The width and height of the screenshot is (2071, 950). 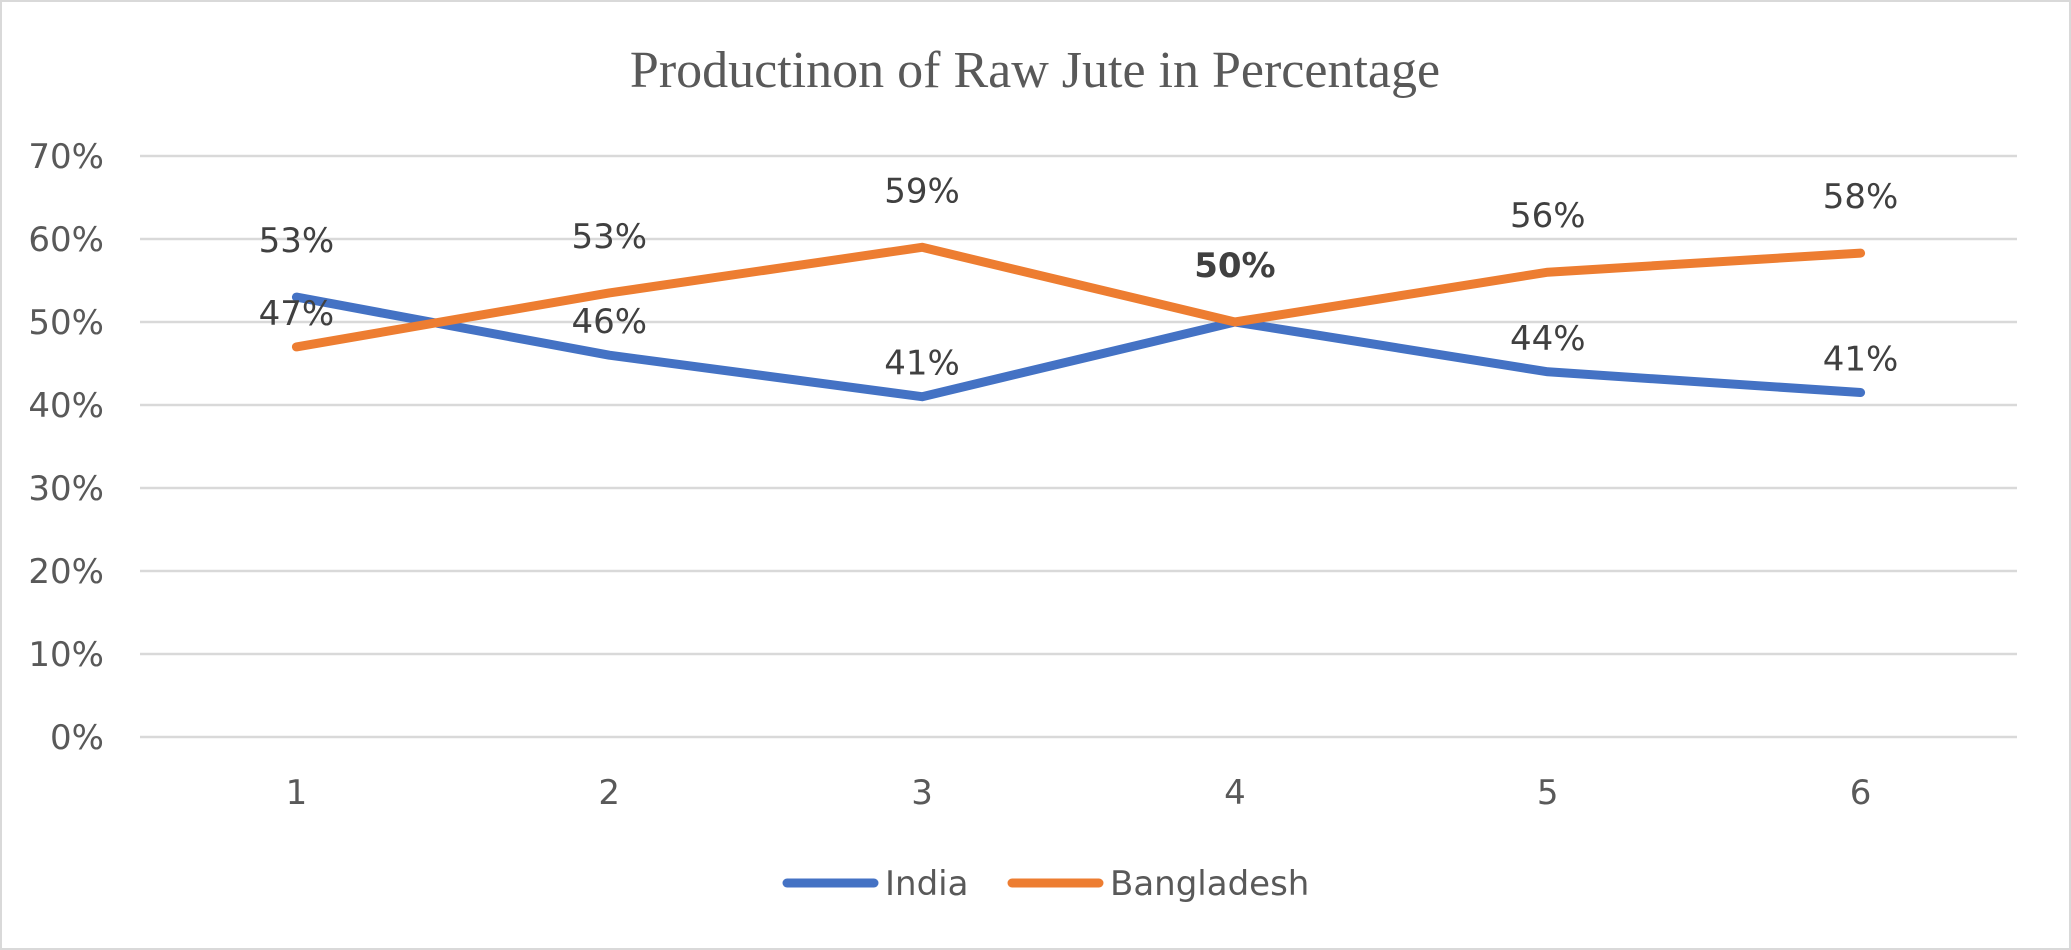 I want to click on y-tick-label: 10%, so click(x=66, y=655).